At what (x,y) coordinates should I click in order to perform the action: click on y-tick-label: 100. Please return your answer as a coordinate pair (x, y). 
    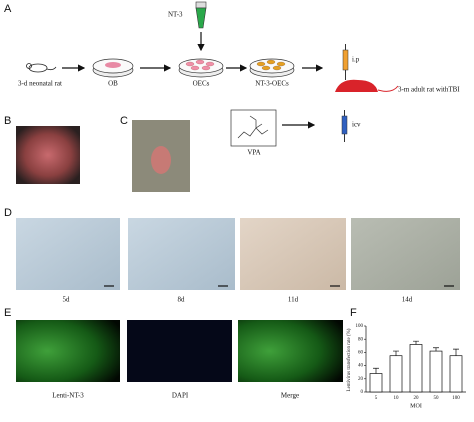
    Looking at the image, I should click on (360, 326).